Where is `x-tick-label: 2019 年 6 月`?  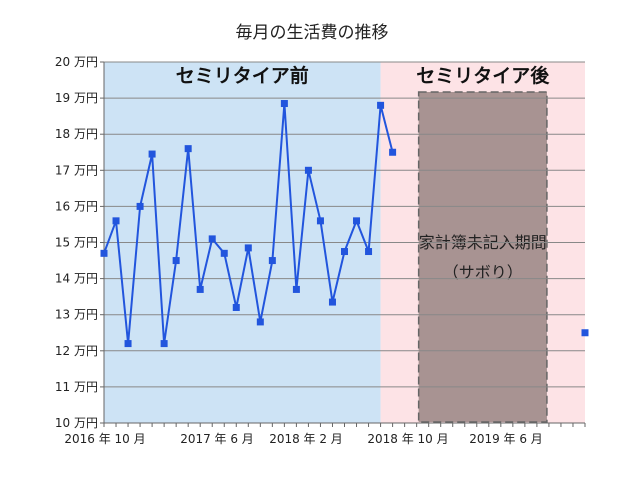 x-tick-label: 2019 年 6 月 is located at coordinates (506, 439).